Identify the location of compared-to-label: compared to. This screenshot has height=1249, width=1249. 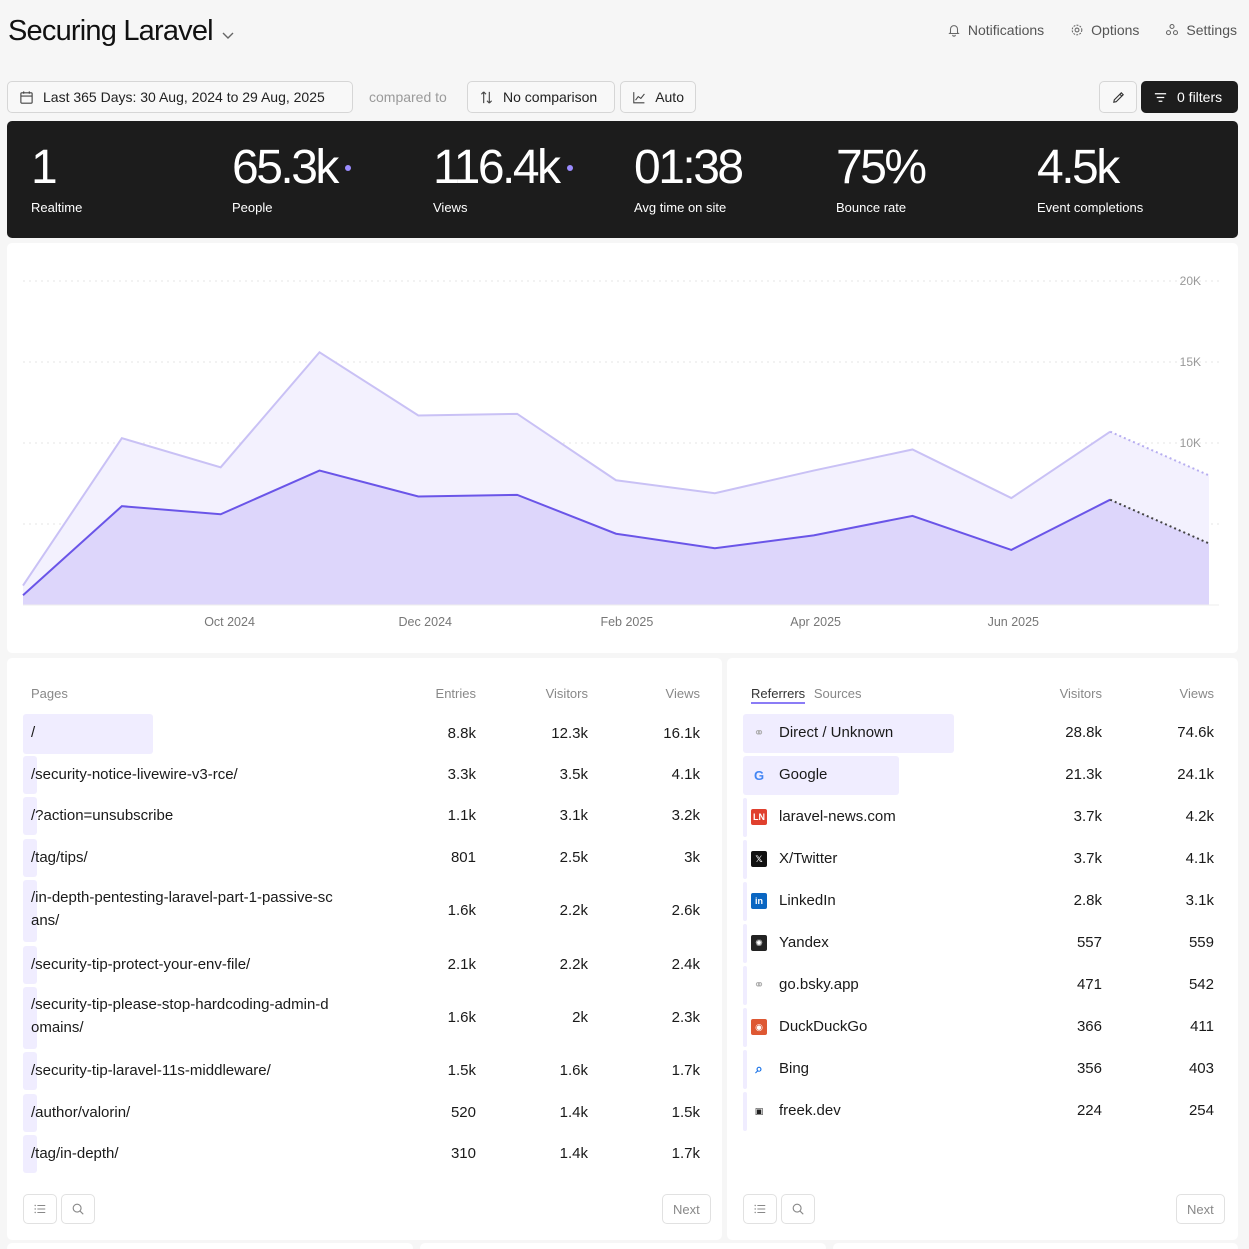
(408, 97).